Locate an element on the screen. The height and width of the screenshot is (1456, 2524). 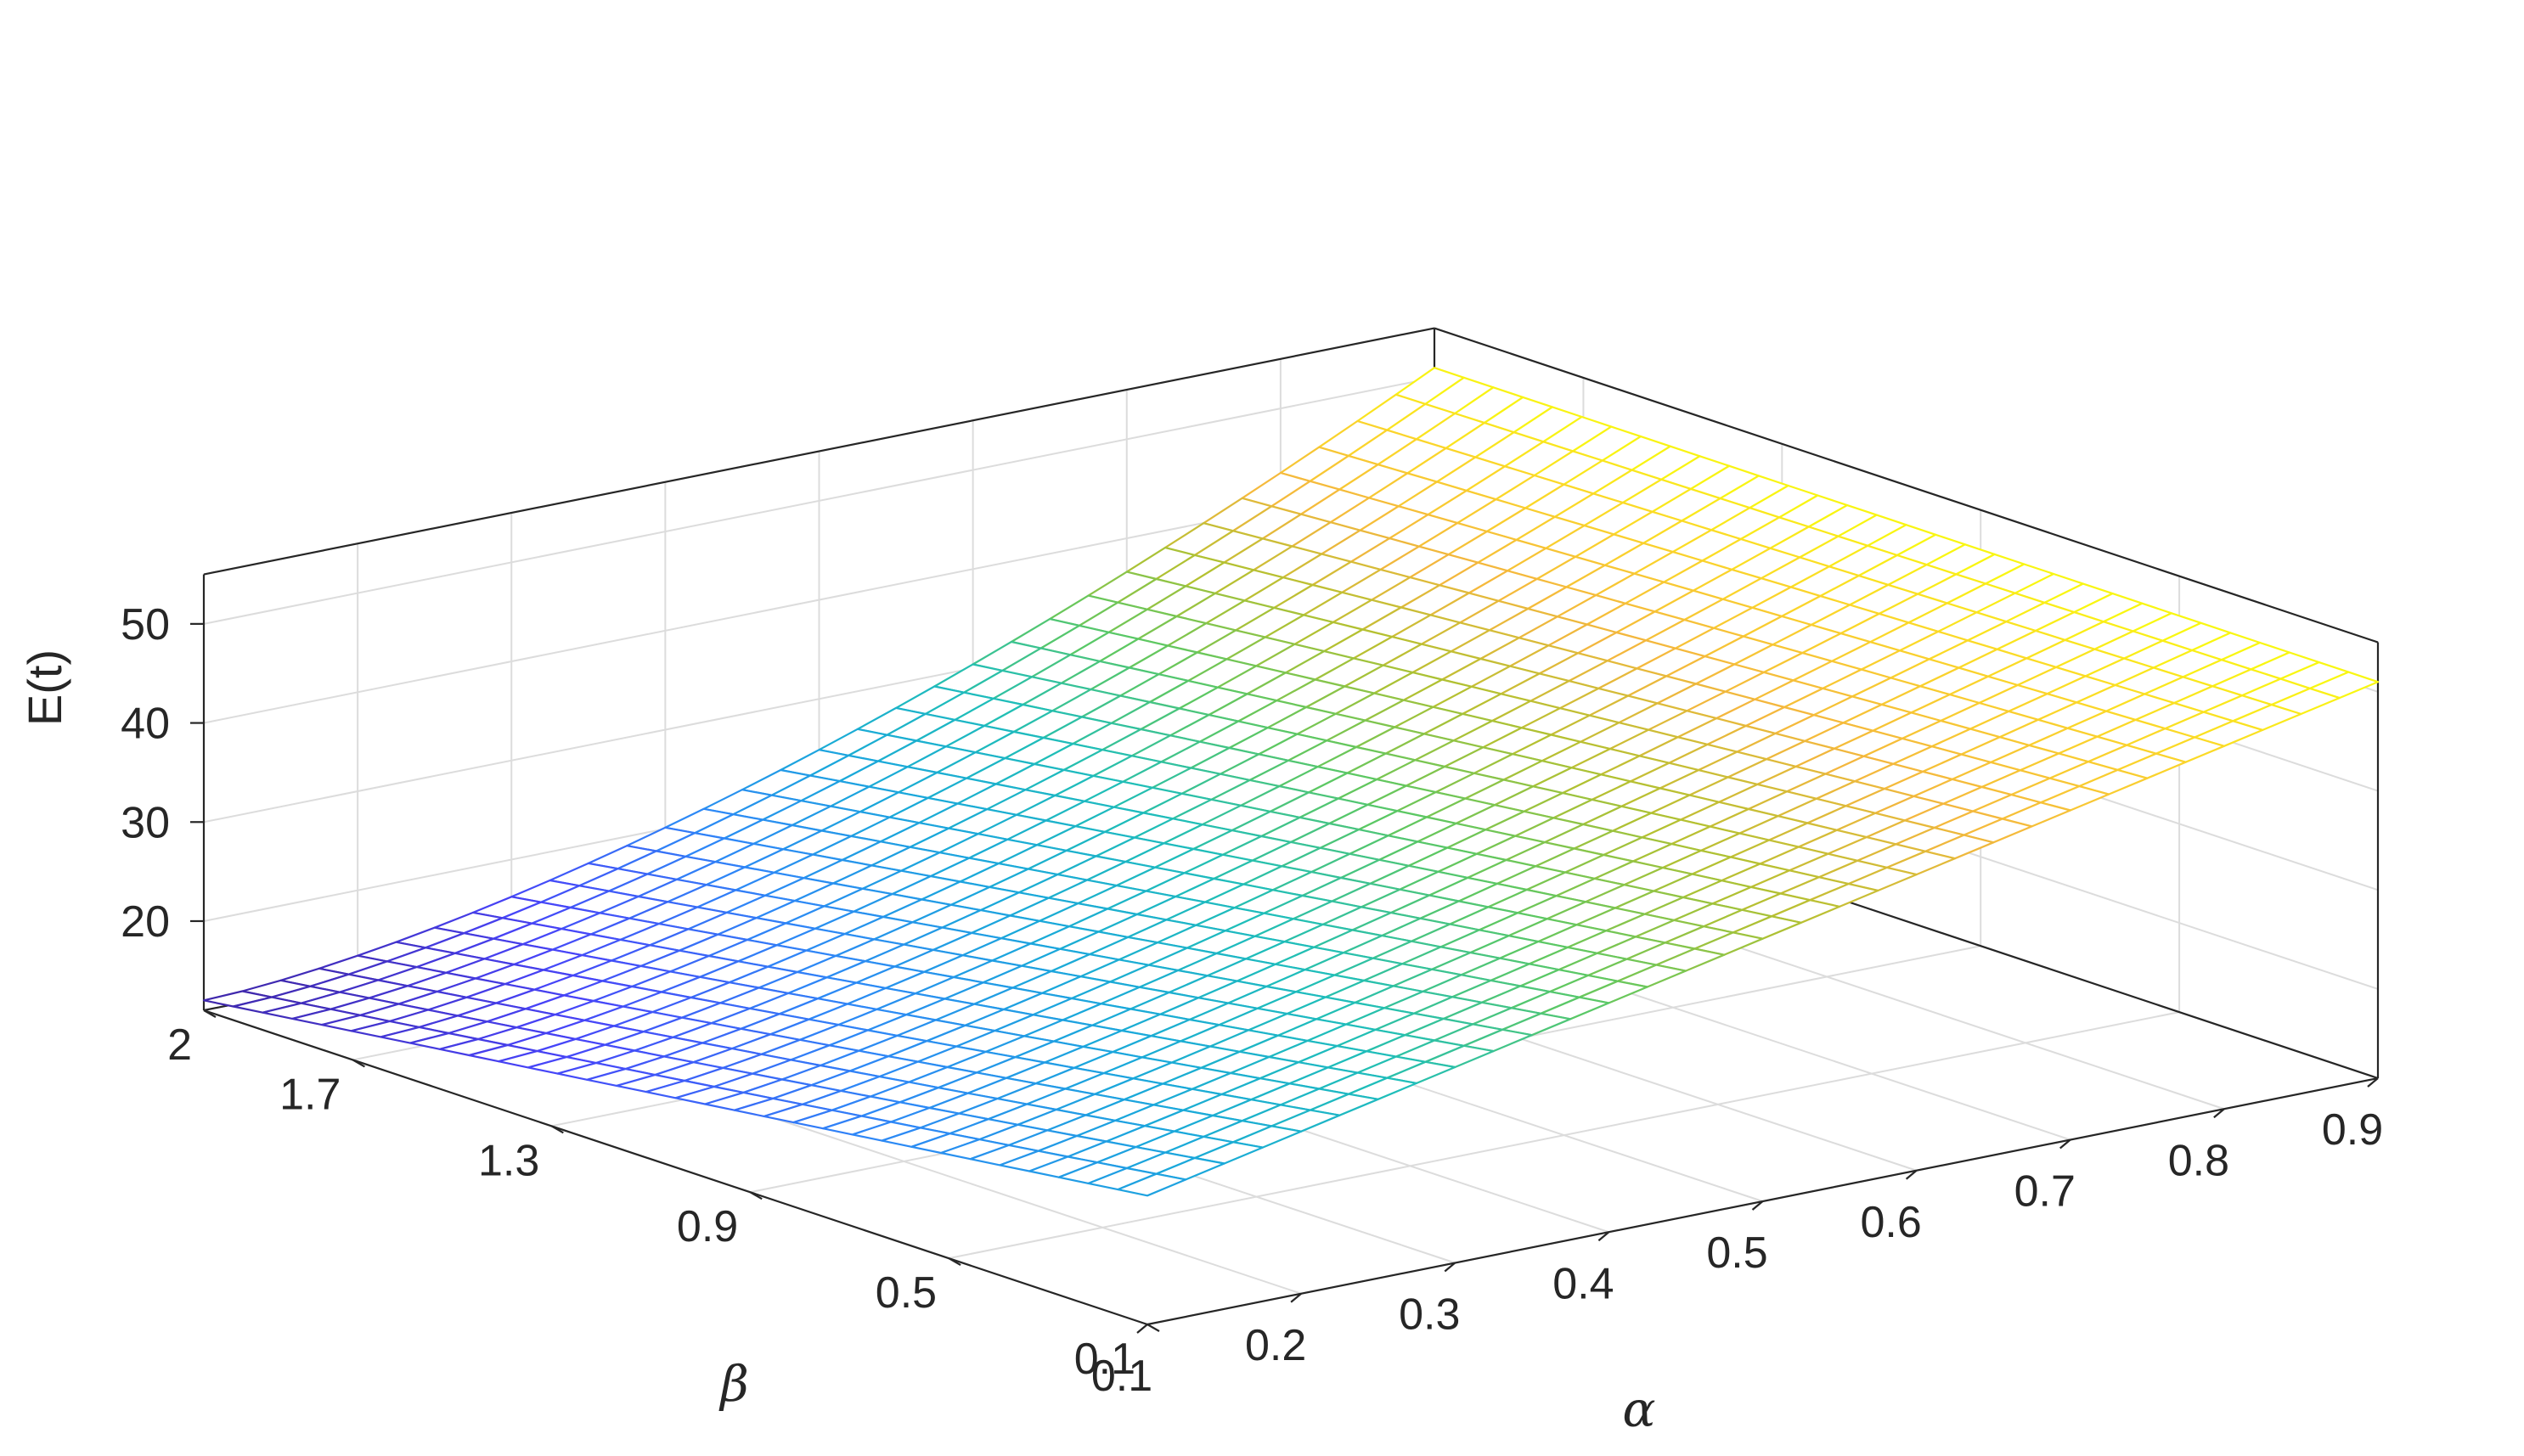
z-axis-label: E(t) is located at coordinates (45, 687).